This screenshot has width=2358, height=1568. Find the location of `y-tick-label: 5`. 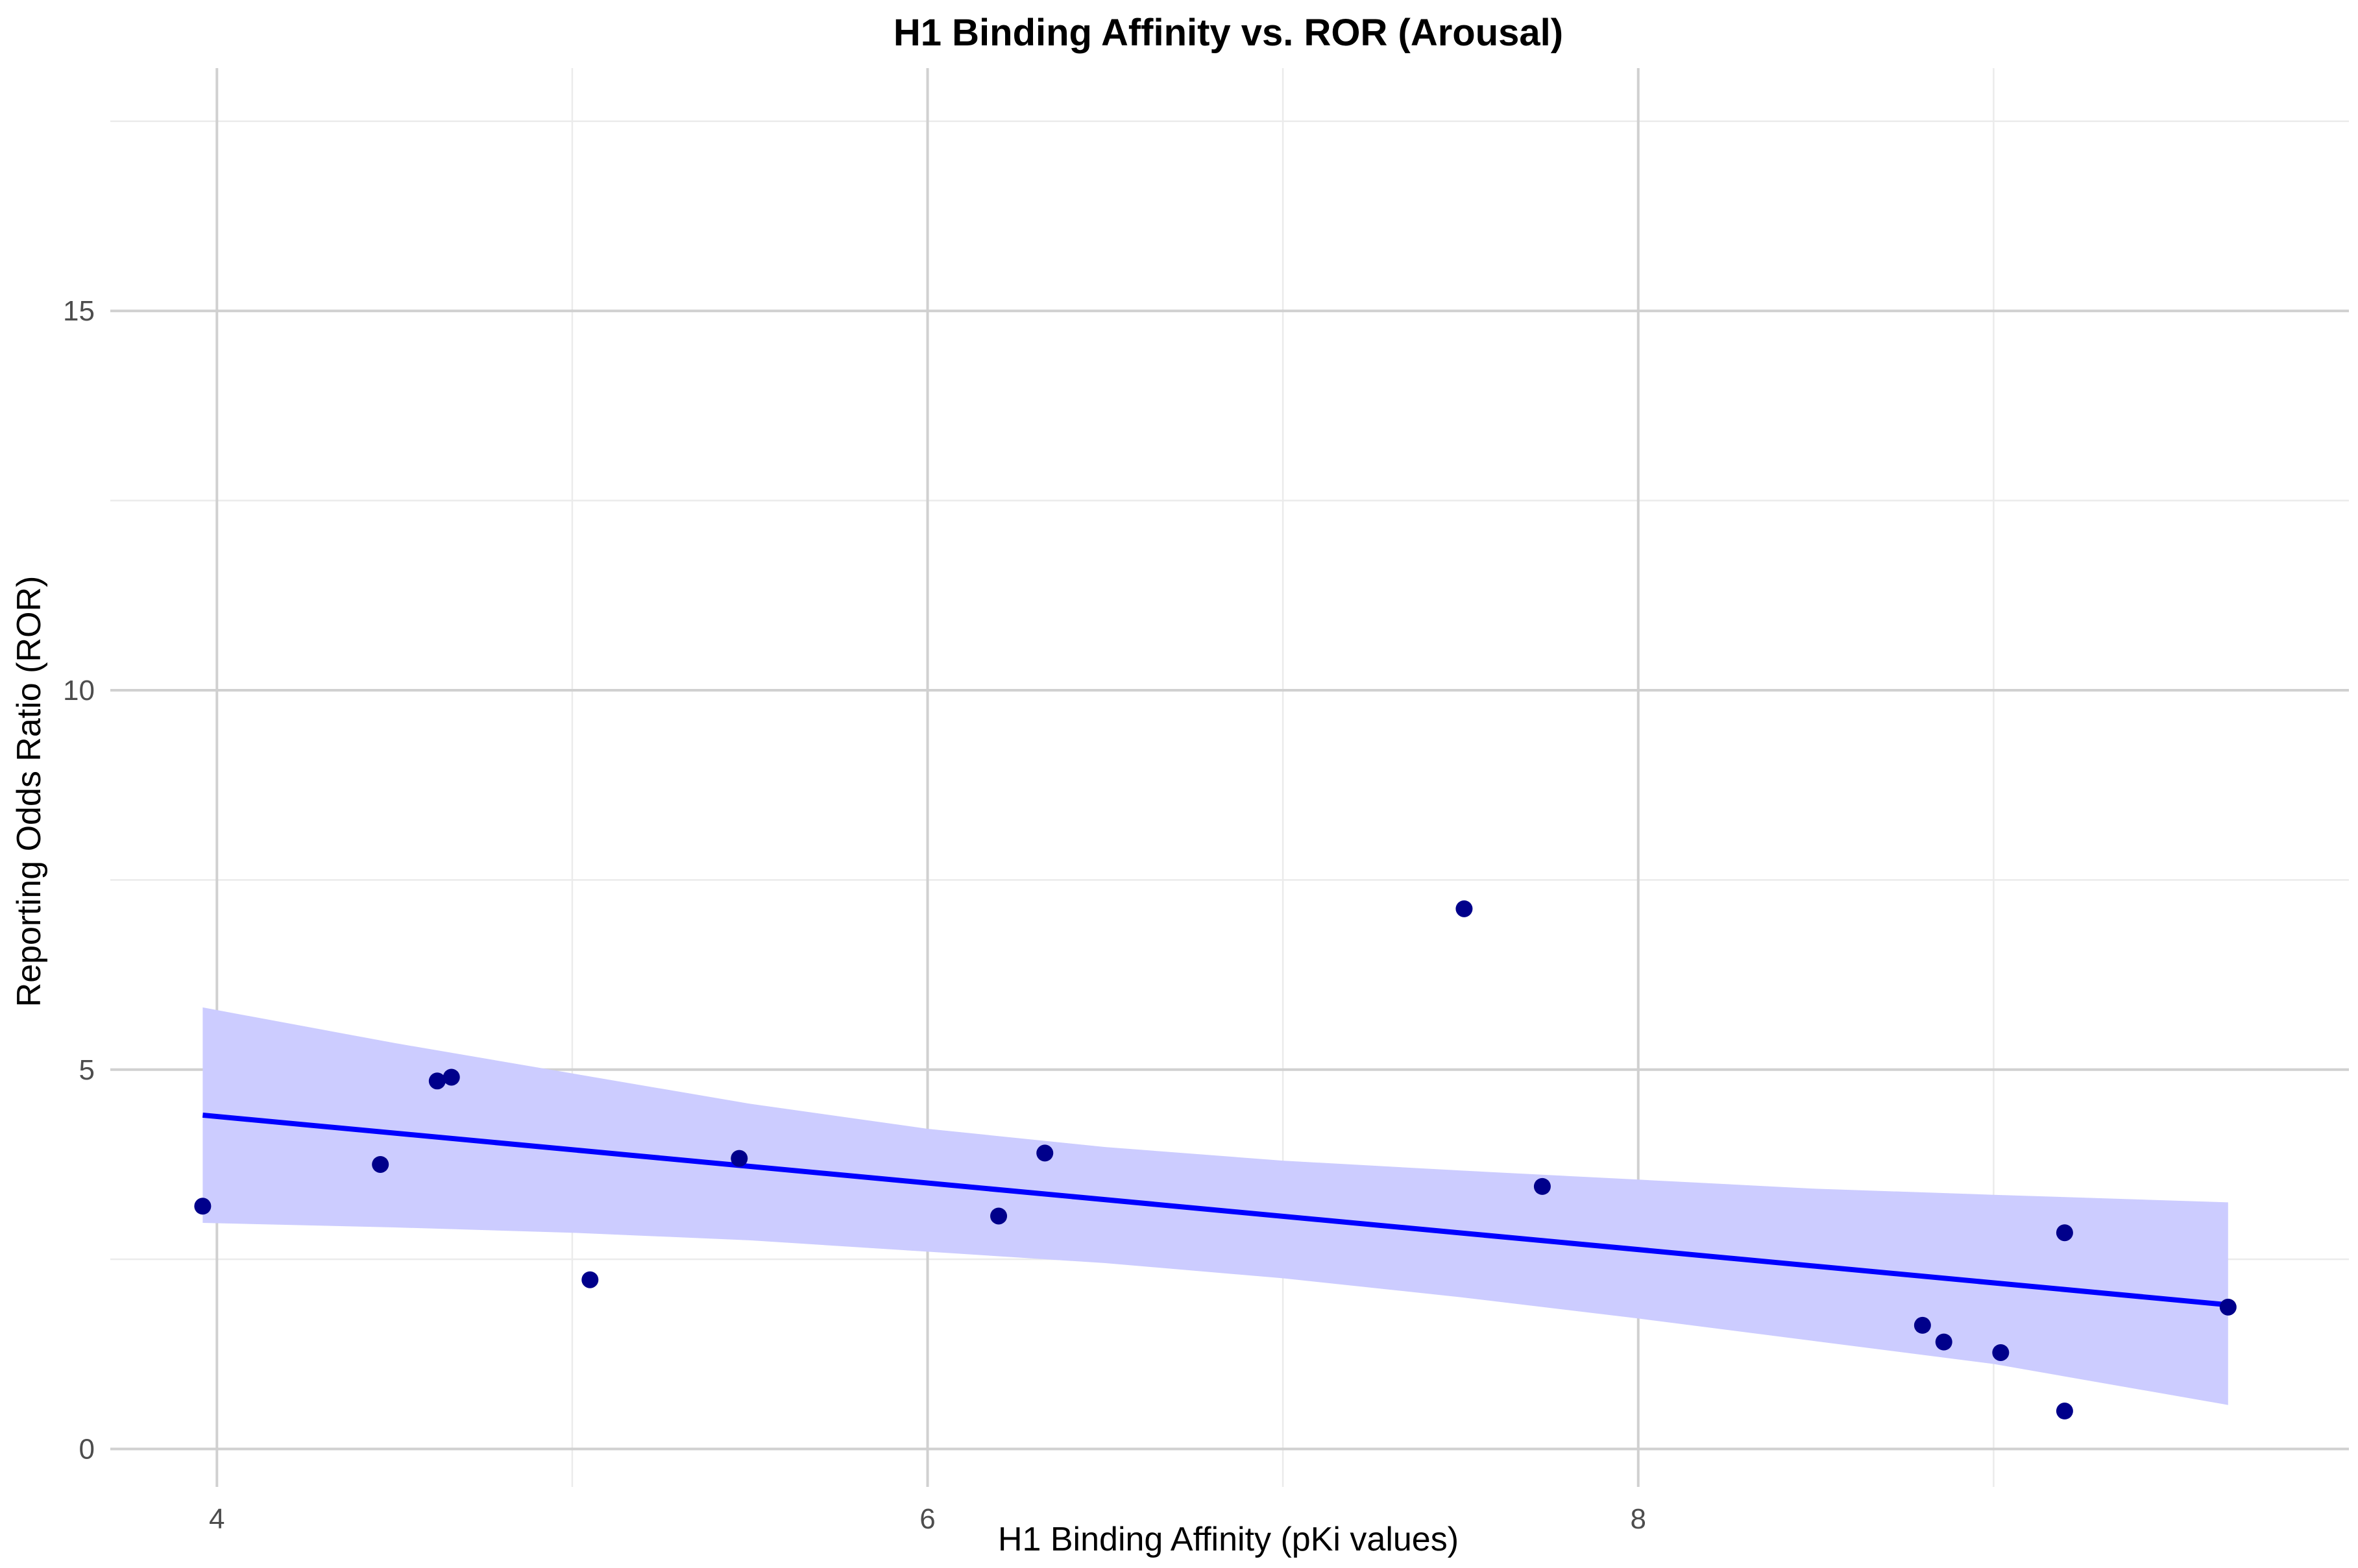

y-tick-label: 5 is located at coordinates (87, 1070).